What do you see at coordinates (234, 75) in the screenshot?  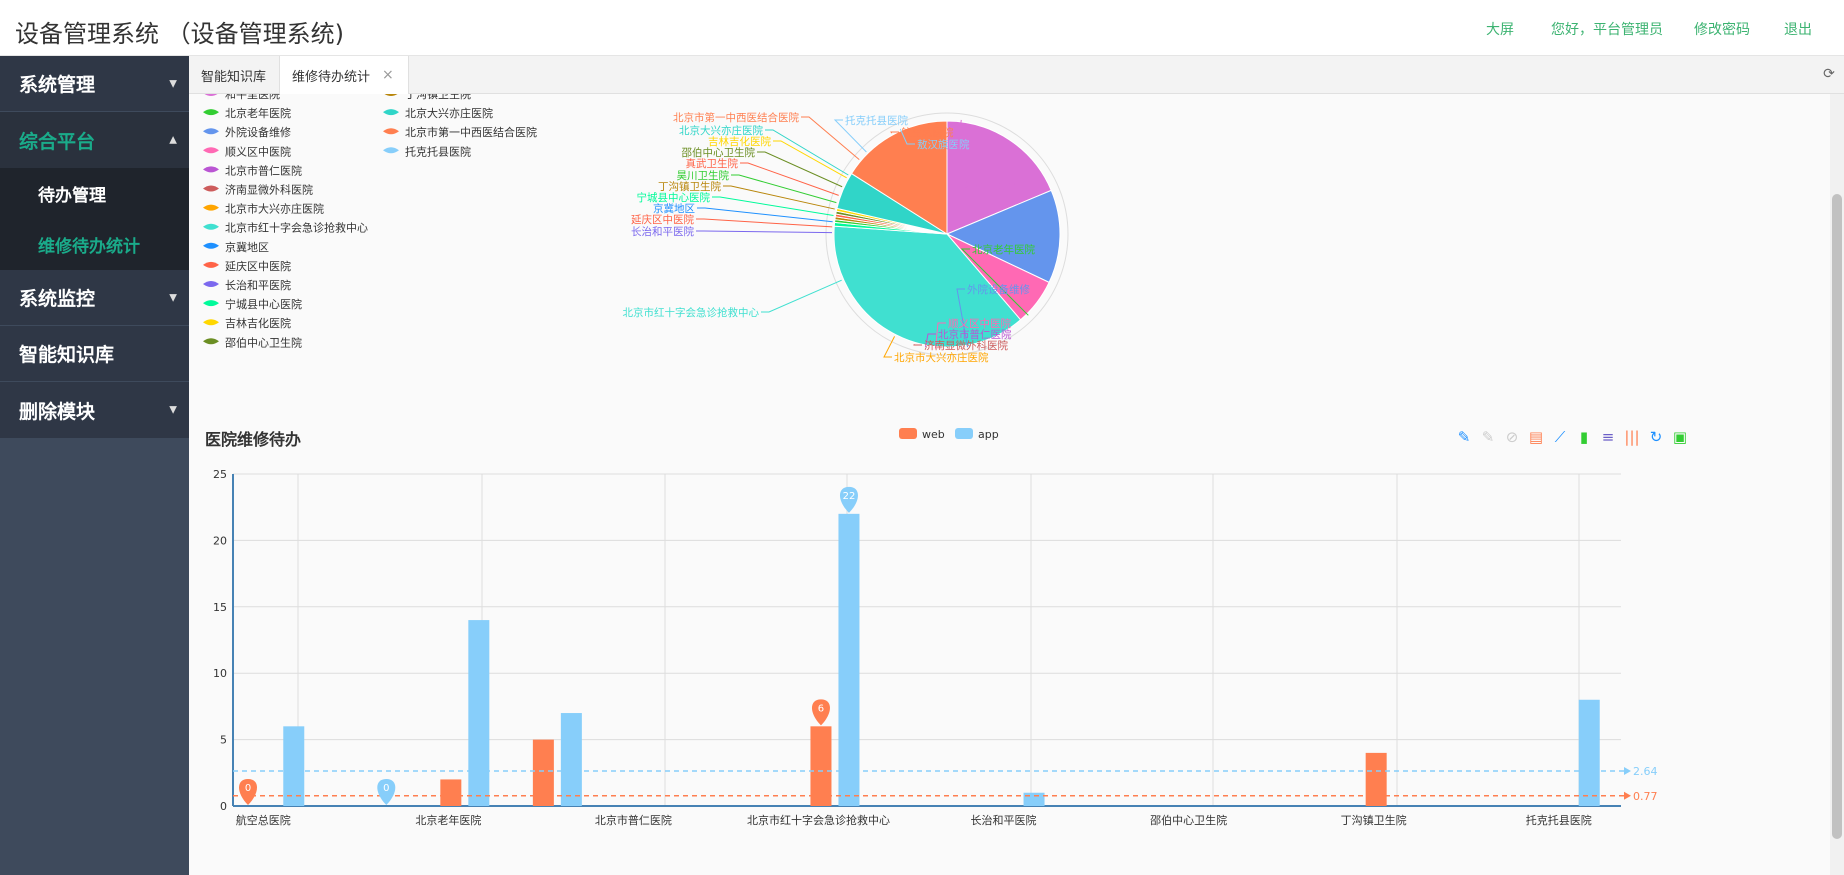 I see `tab-knowledge-base: 智能知识库` at bounding box center [234, 75].